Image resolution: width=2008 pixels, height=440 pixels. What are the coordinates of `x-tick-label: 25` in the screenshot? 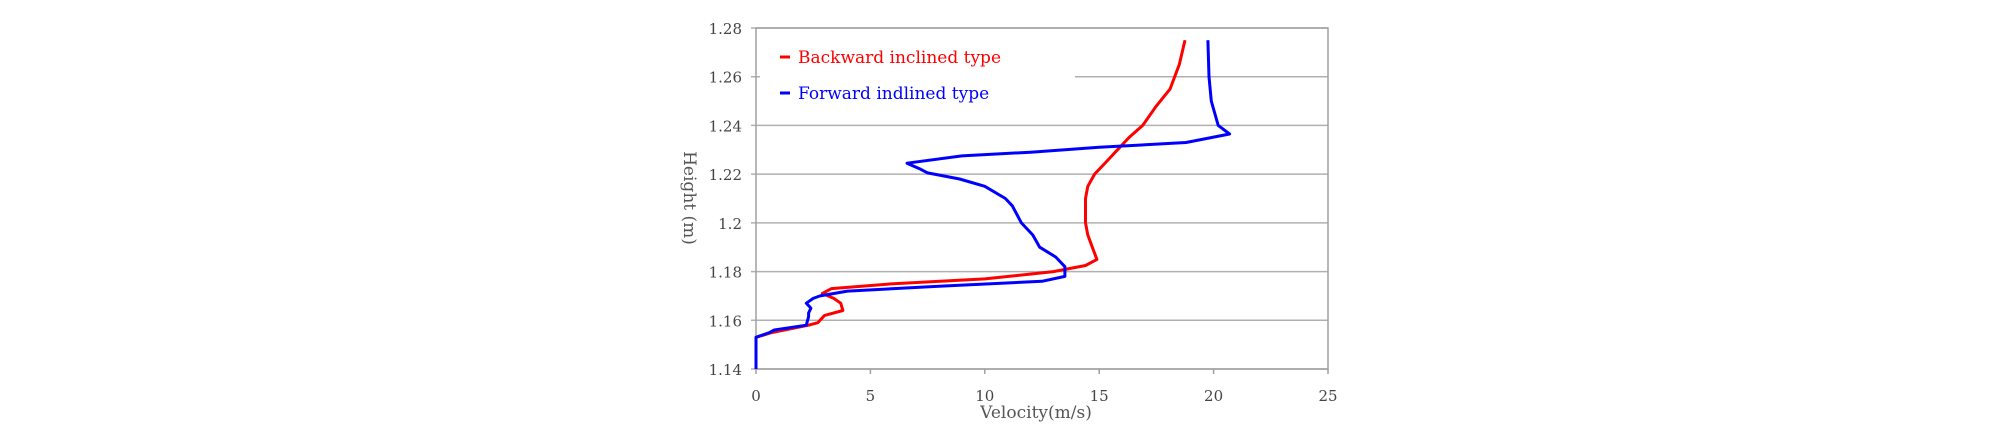 It's located at (1327, 396).